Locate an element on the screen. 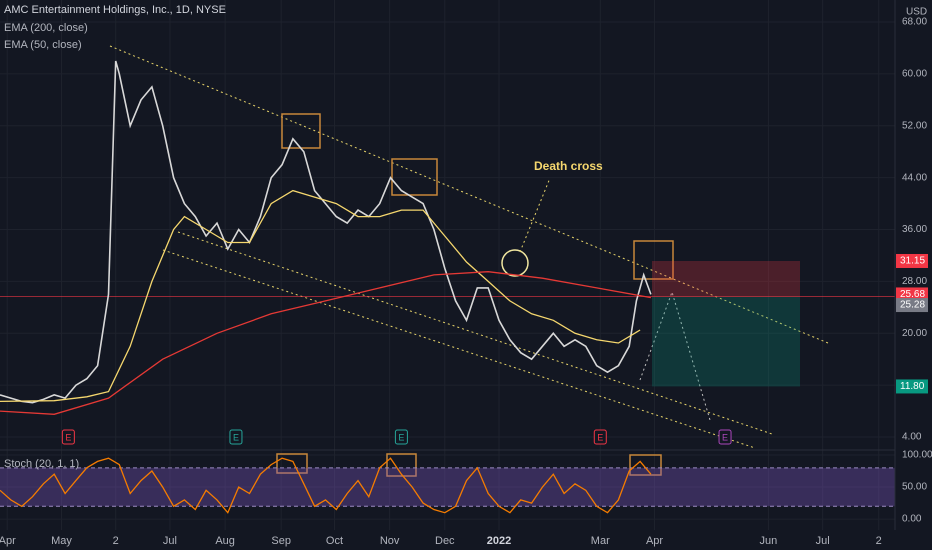  y-tick-label: 36.00 is located at coordinates (914, 229).